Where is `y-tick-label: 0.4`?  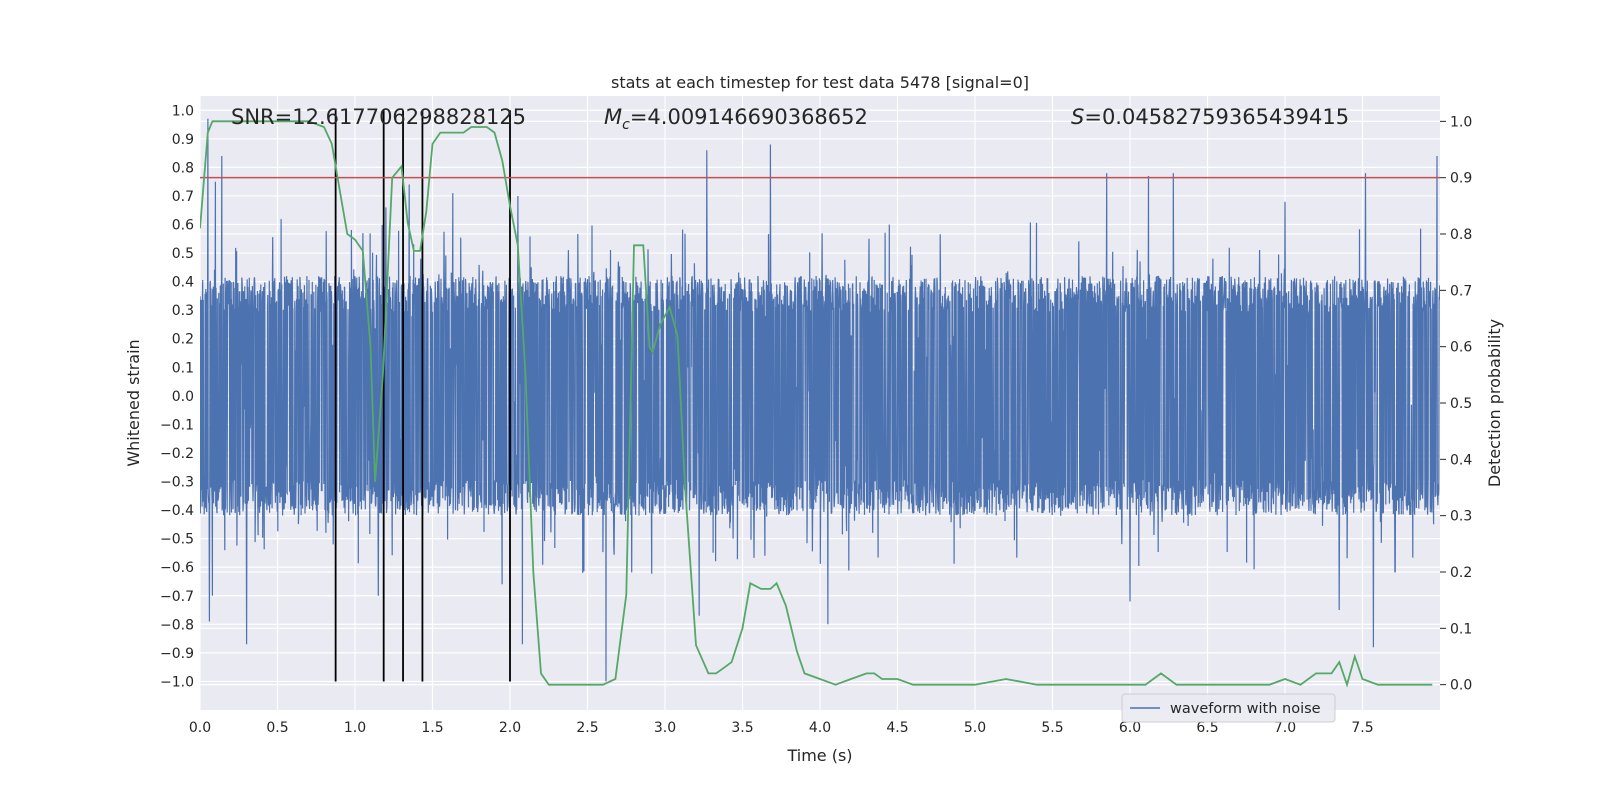 y-tick-label: 0.4 is located at coordinates (183, 283).